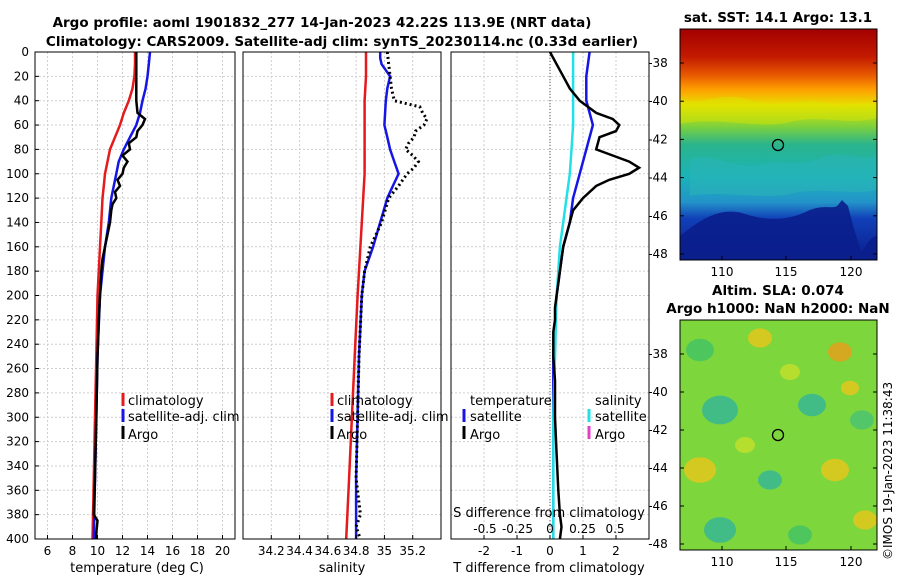 The image size is (900, 580). I want to click on salinity-lines, so click(386, 295).